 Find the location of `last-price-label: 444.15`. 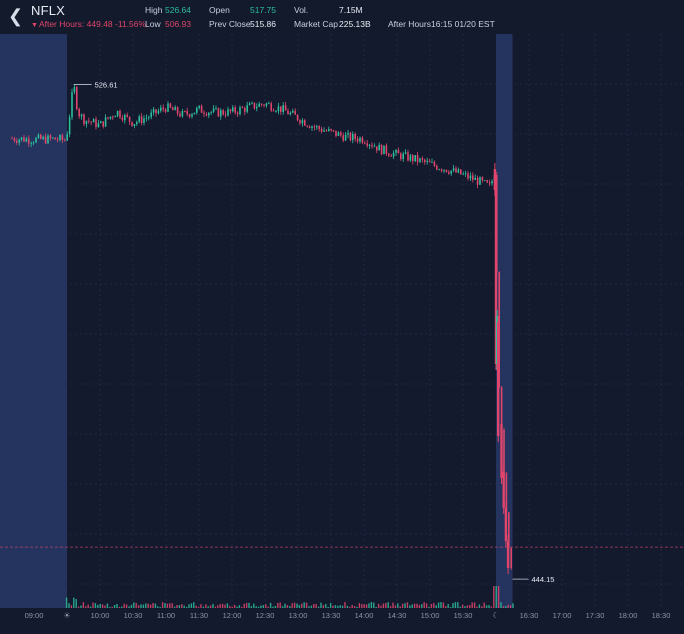

last-price-label: 444.15 is located at coordinates (543, 579).